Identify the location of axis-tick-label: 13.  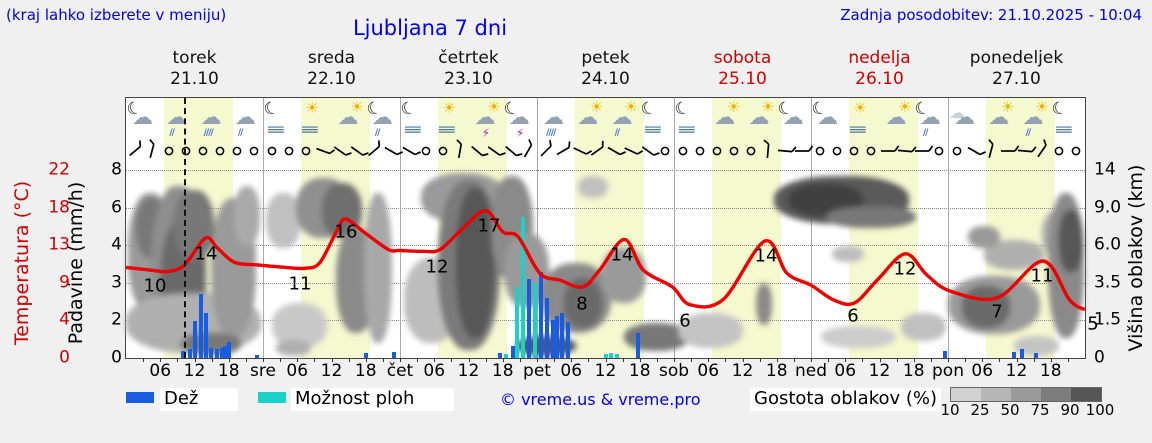
(59, 244).